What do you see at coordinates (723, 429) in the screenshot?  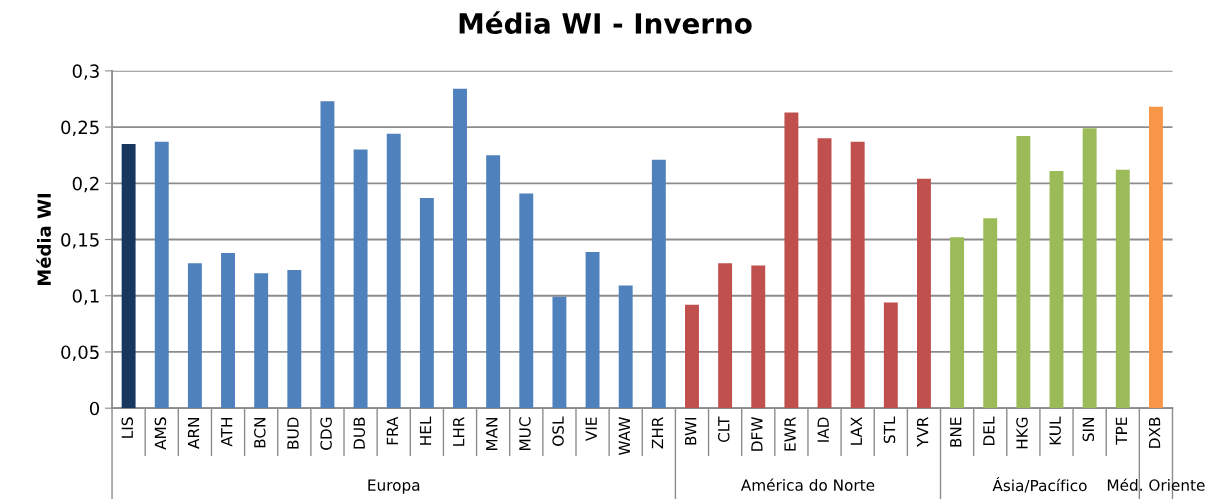 I see `x-tick-label: CLT` at bounding box center [723, 429].